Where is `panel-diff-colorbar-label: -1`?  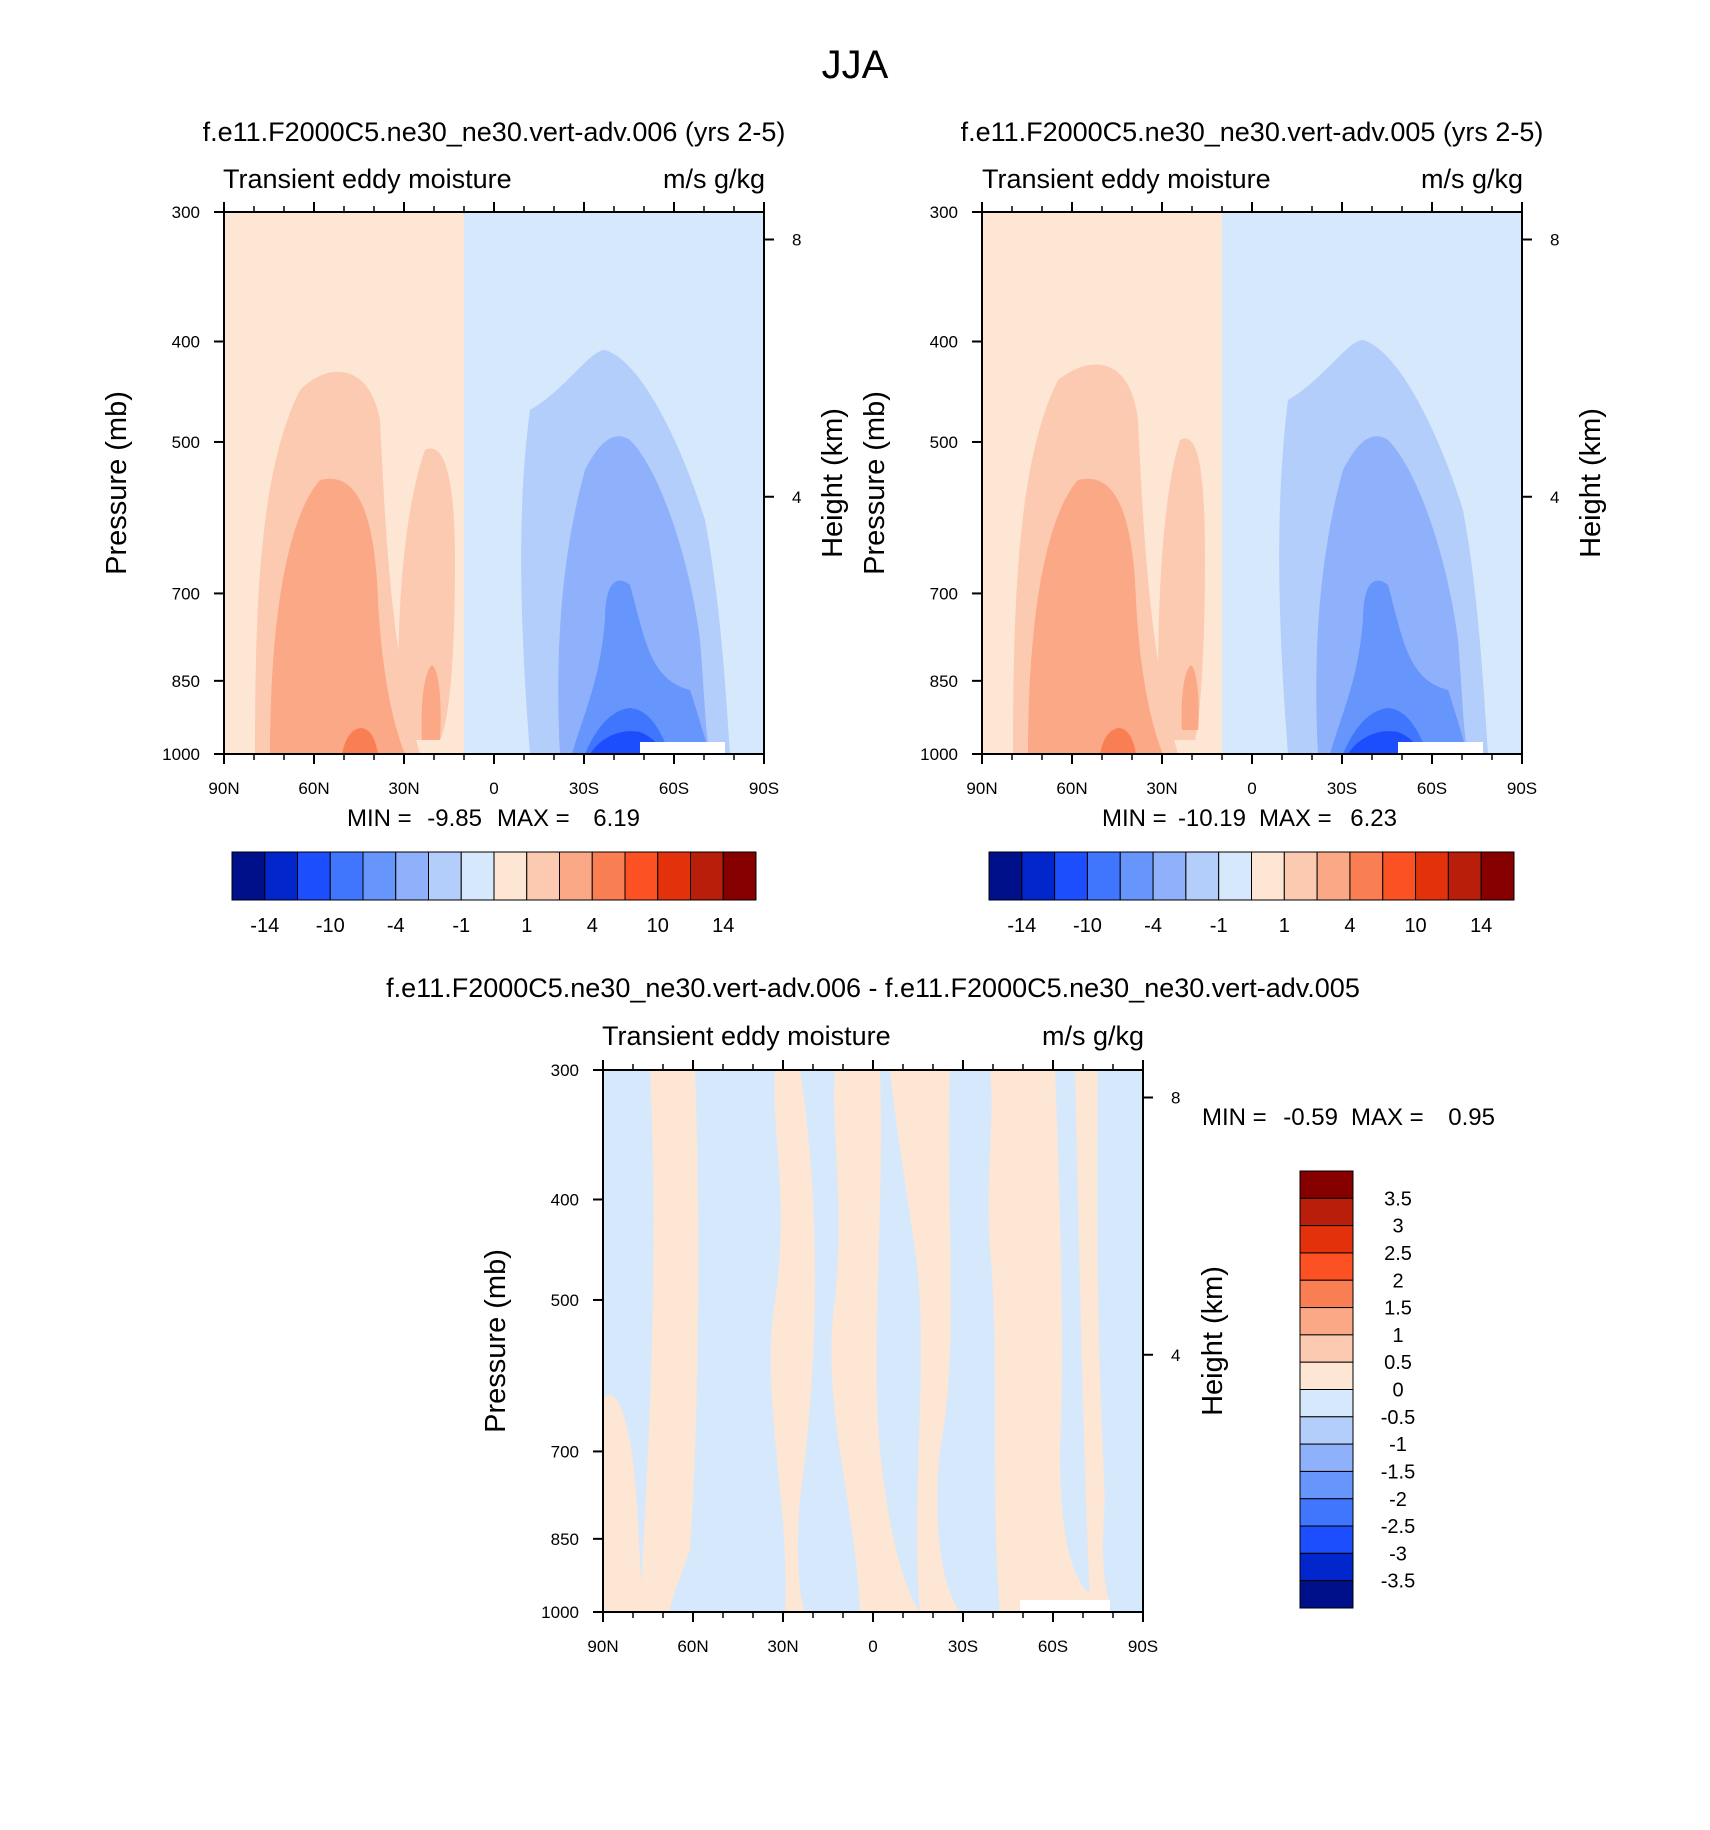
panel-diff-colorbar-label: -1 is located at coordinates (1398, 1445).